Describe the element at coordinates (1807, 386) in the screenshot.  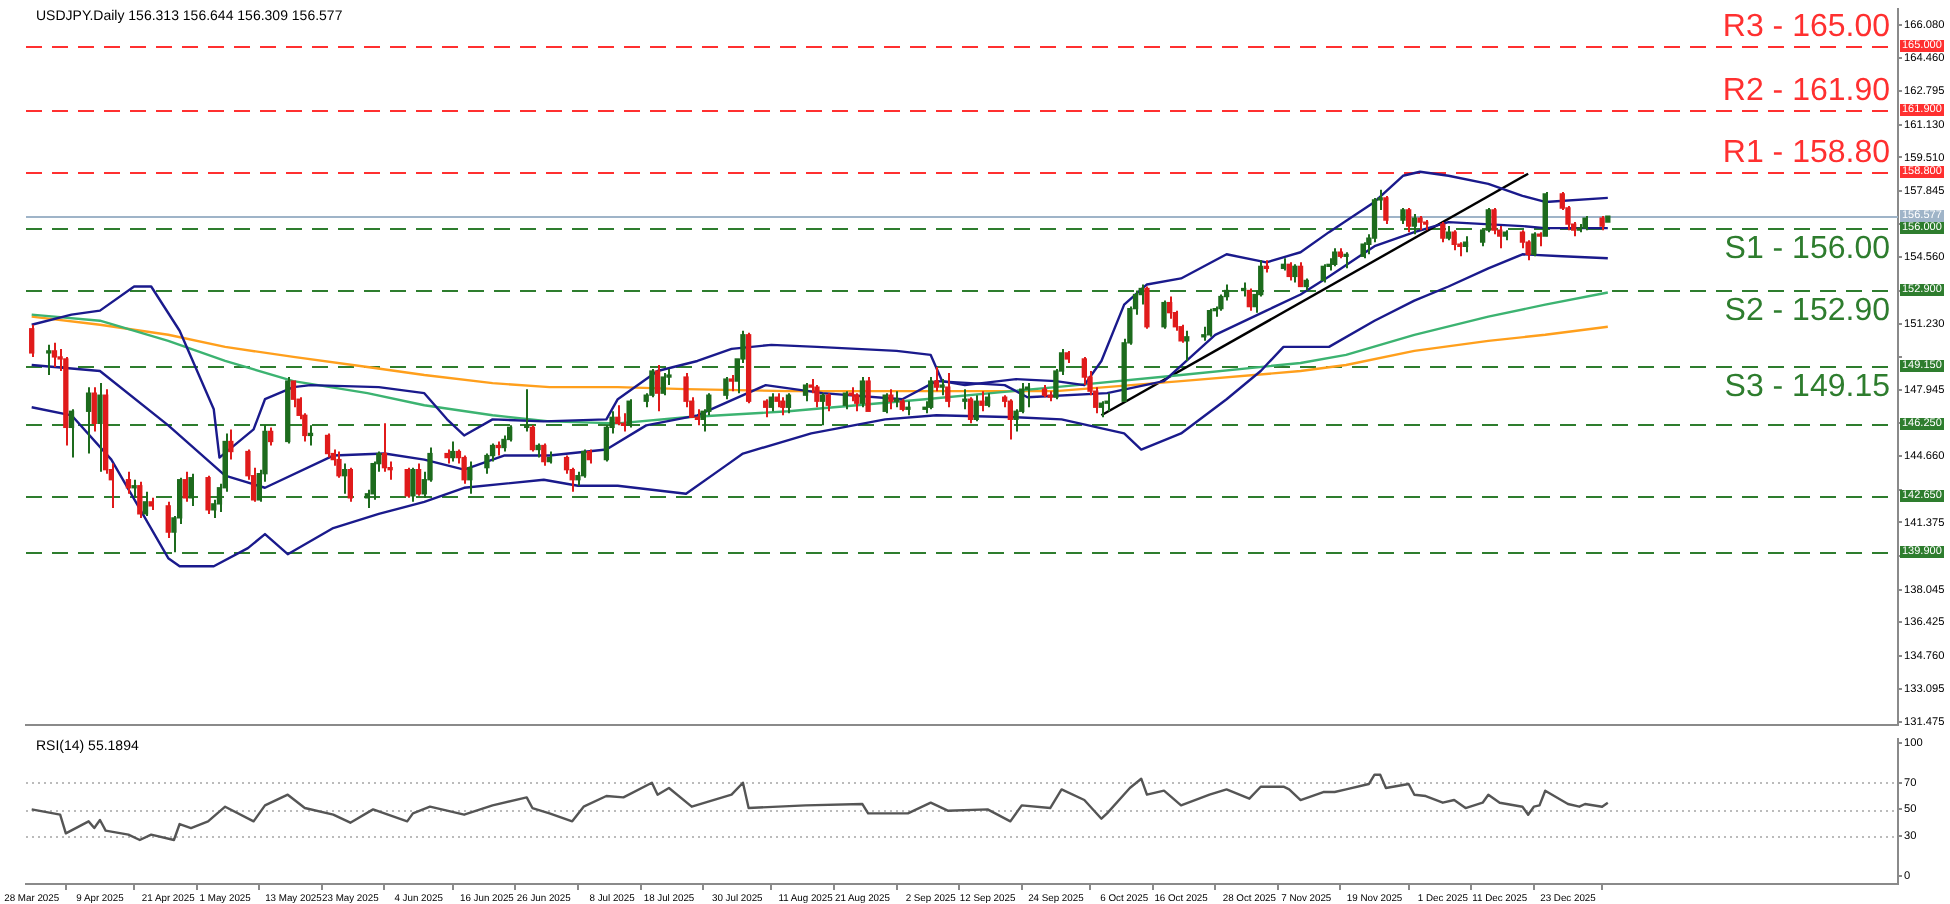
I see `annotation: S3 - 149.15` at that location.